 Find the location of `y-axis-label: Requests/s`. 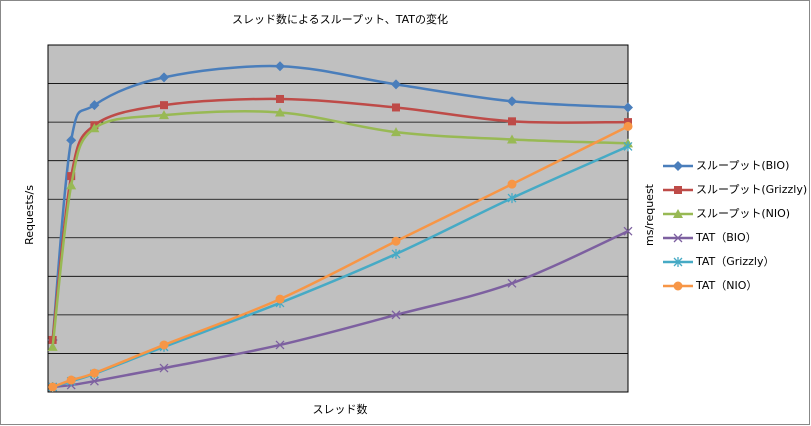

y-axis-label: Requests/s is located at coordinates (29, 215).